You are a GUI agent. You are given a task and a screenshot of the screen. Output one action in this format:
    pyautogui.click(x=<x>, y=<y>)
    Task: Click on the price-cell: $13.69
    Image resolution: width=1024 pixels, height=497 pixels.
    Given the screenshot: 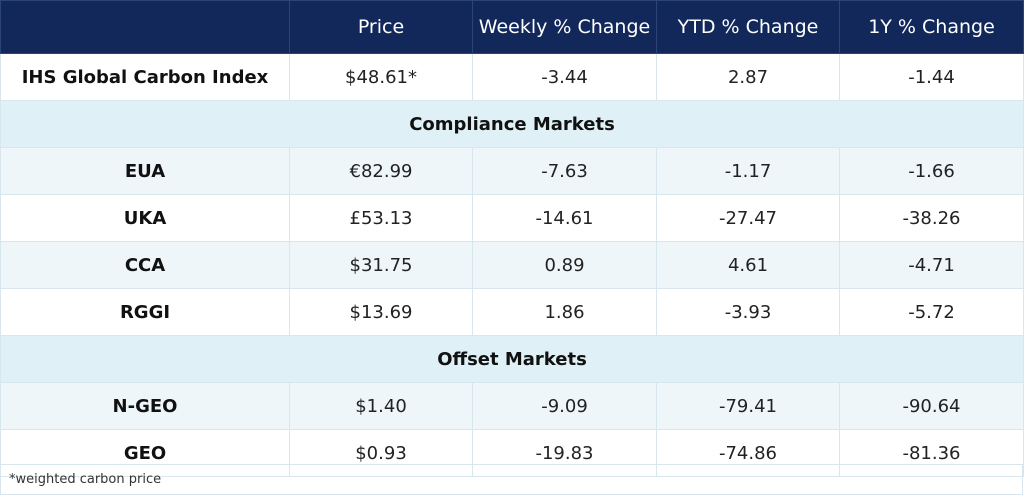 What is the action you would take?
    pyautogui.click(x=381, y=312)
    